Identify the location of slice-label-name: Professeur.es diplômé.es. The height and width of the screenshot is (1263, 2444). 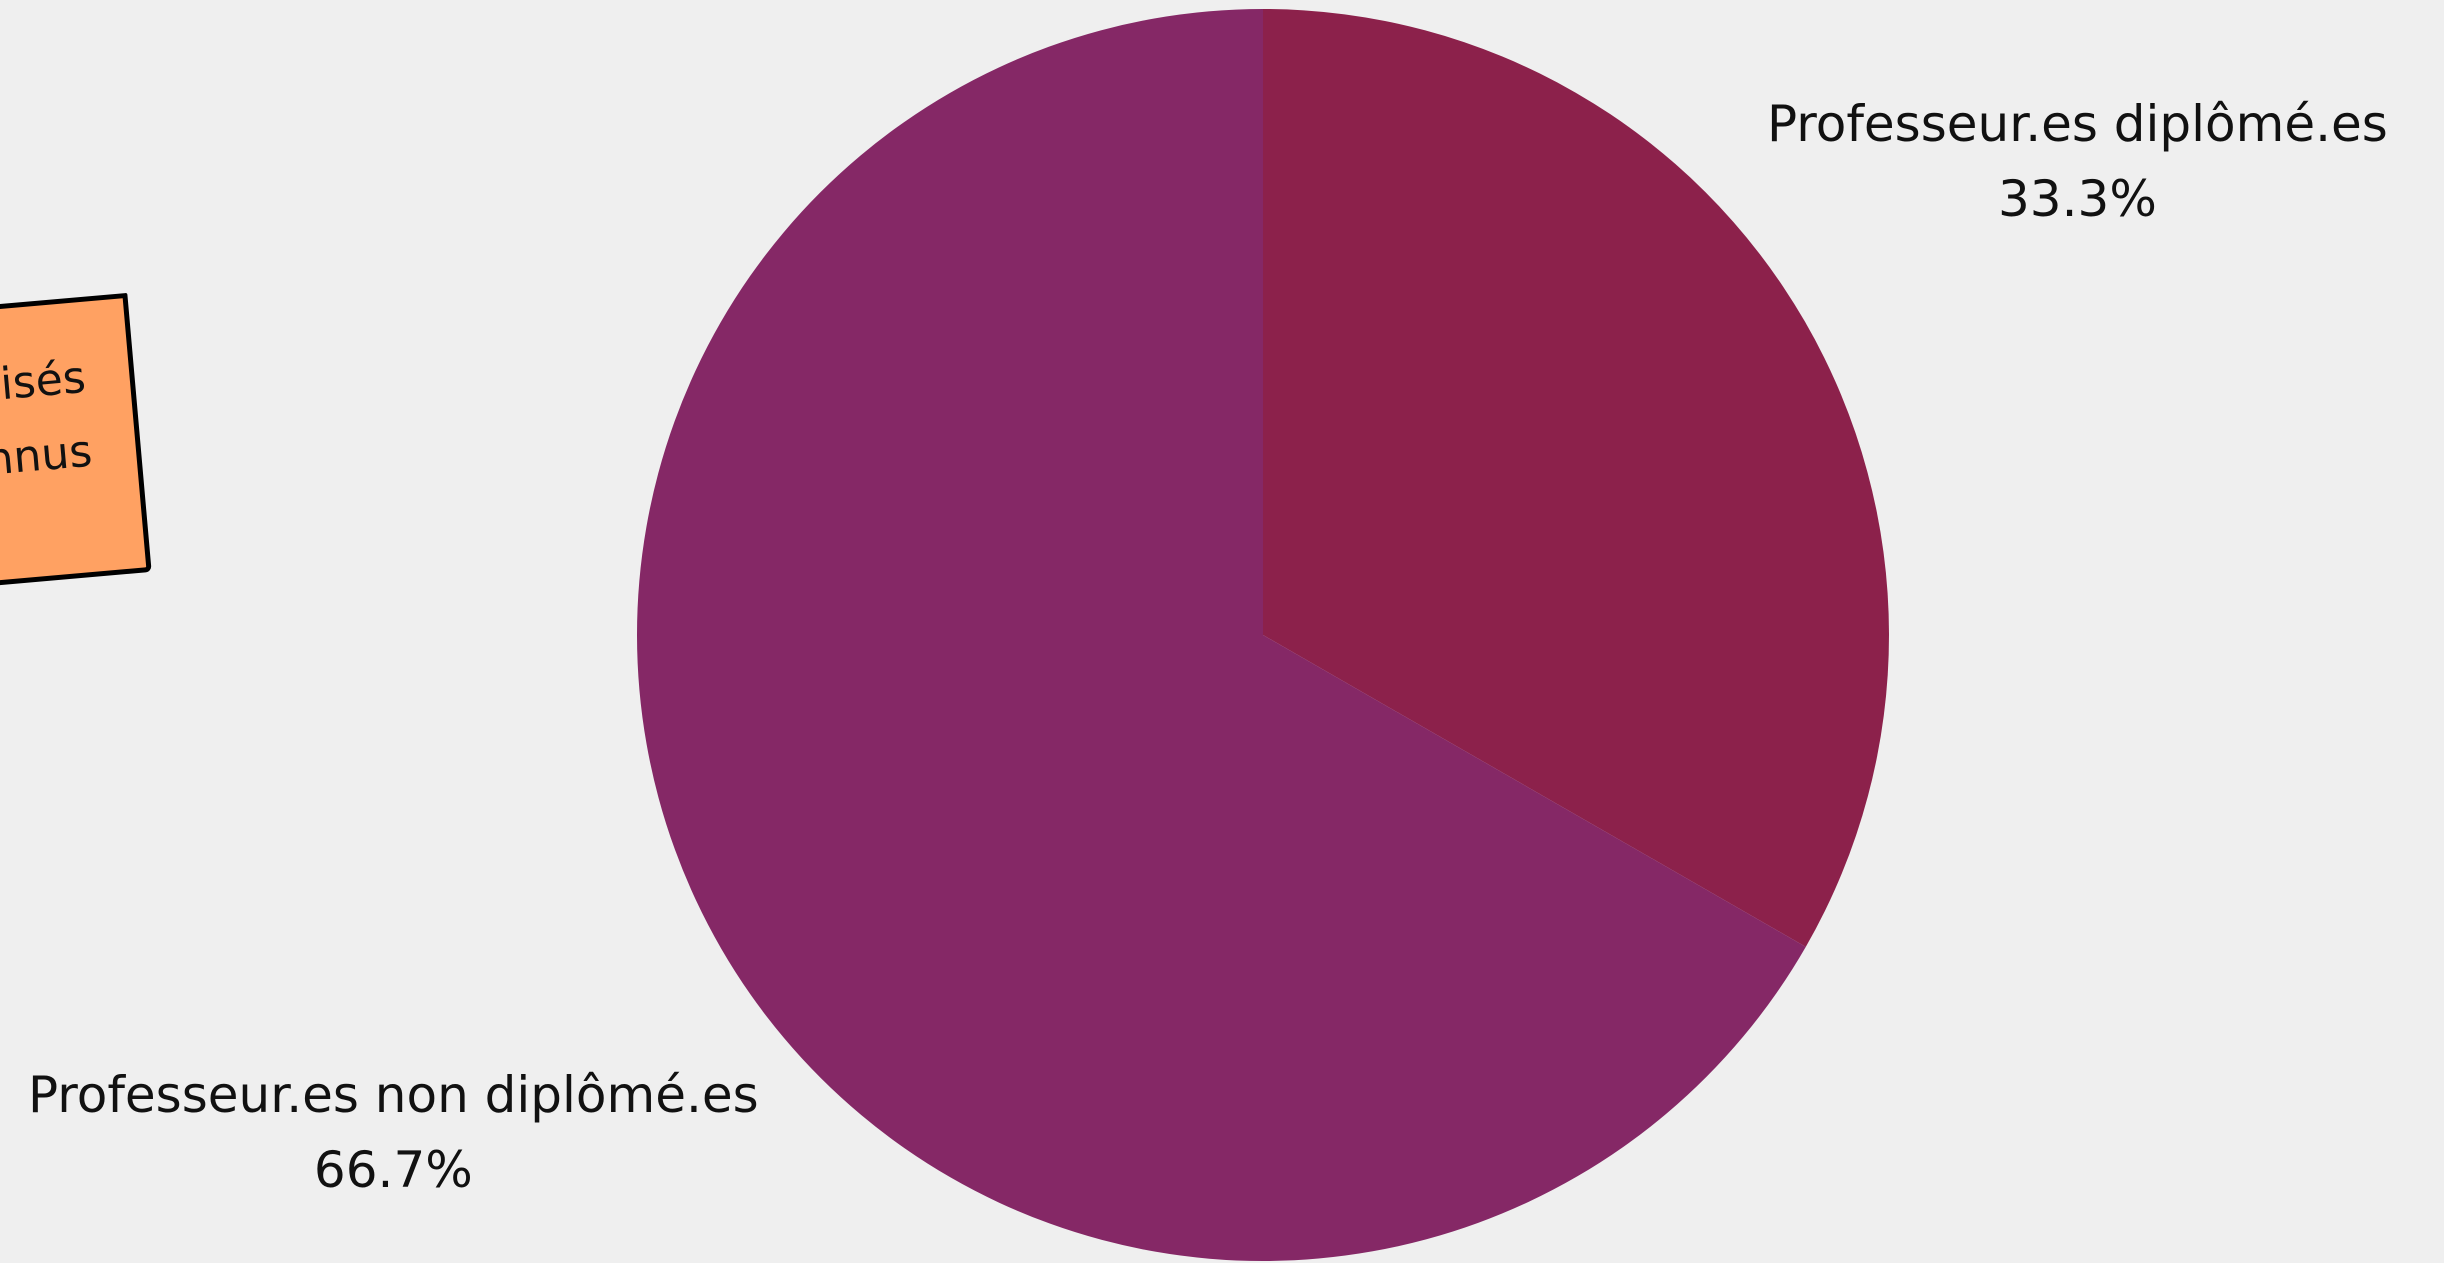
(2077, 124).